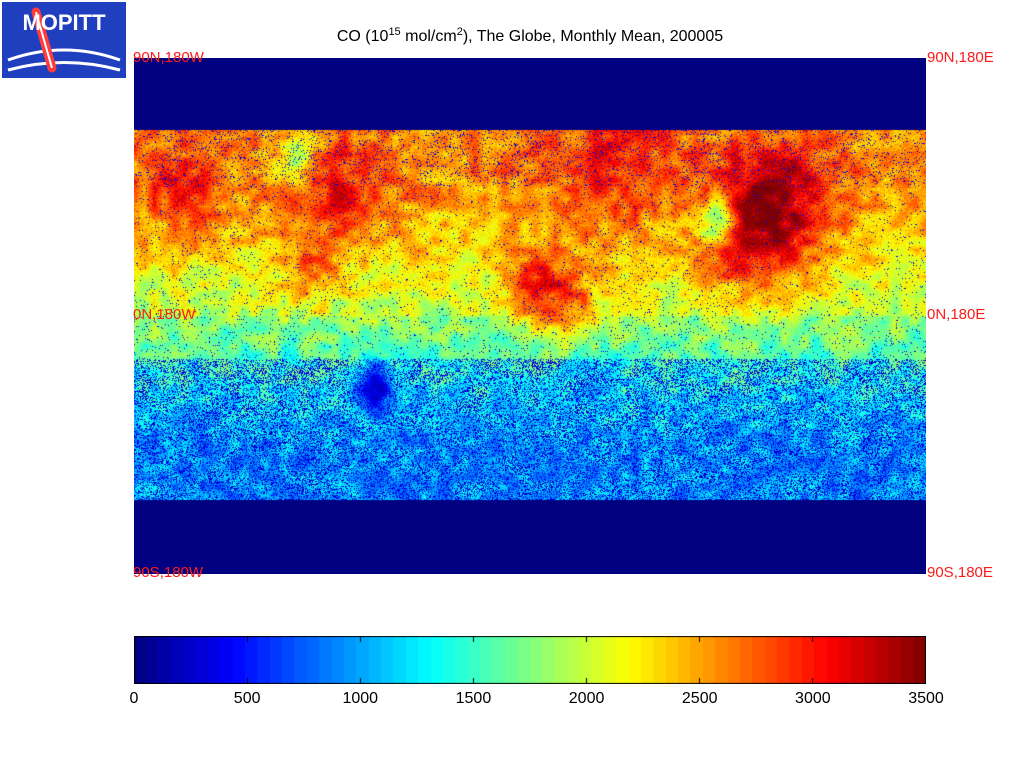  What do you see at coordinates (699, 698) in the screenshot?
I see `colorbar-tick-label: 2500` at bounding box center [699, 698].